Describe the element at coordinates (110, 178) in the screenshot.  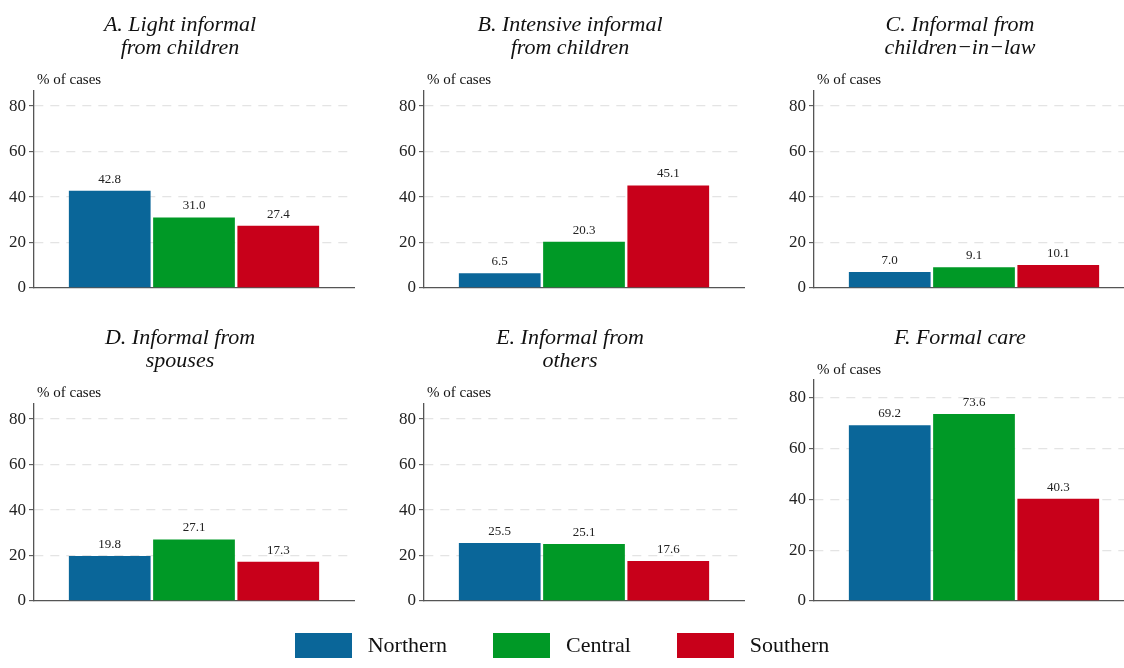
I see `data-label: 42.8` at that location.